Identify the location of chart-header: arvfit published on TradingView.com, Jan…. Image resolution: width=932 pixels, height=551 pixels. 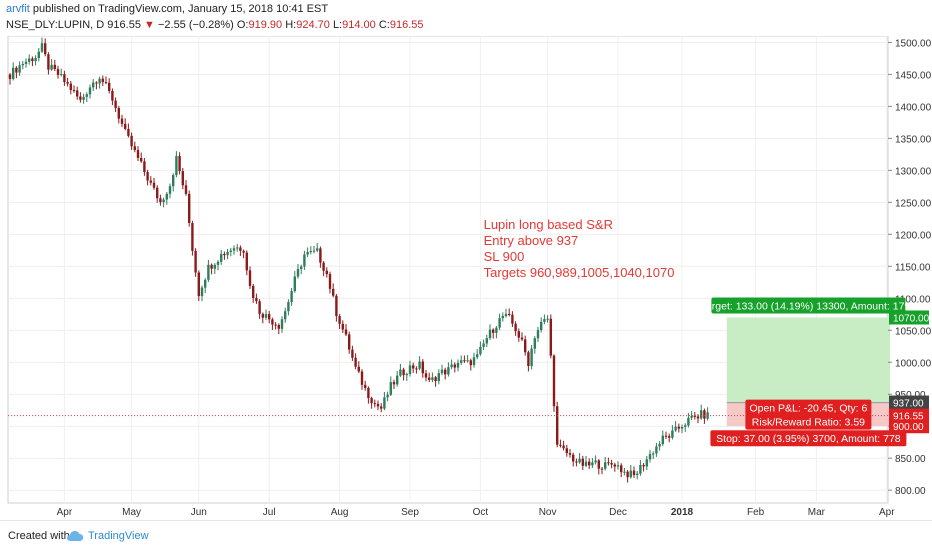
(466, 18).